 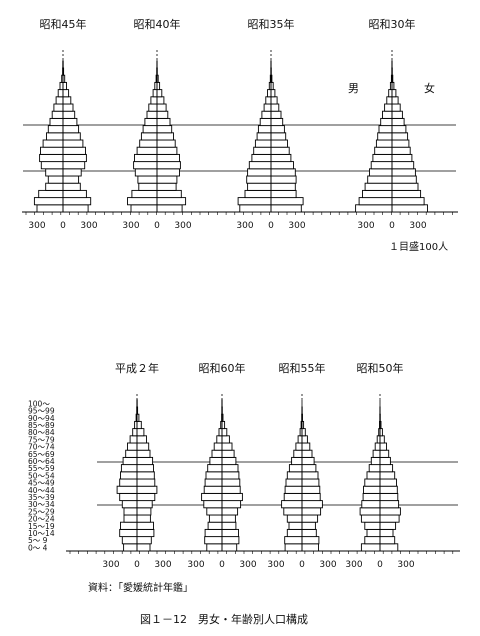 I want to click on pyramid-title: 昭和60年, so click(x=222, y=368).